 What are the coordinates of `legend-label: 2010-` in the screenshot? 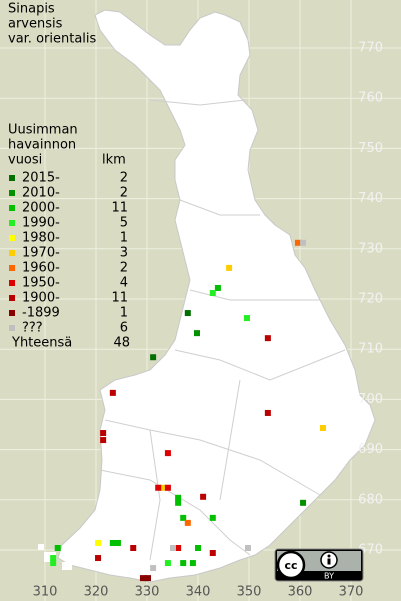 It's located at (41, 193).